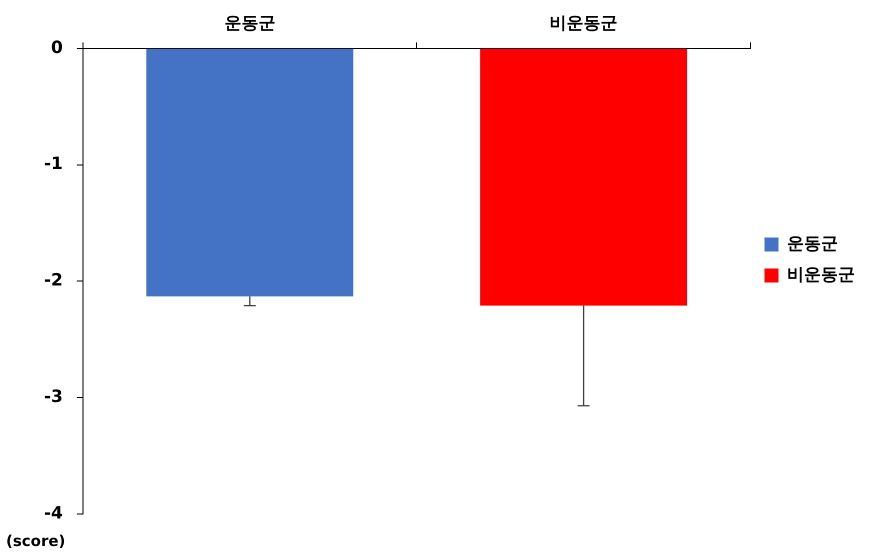 This screenshot has width=875, height=554. What do you see at coordinates (821, 274) in the screenshot?
I see `legend-label: 비운동군` at bounding box center [821, 274].